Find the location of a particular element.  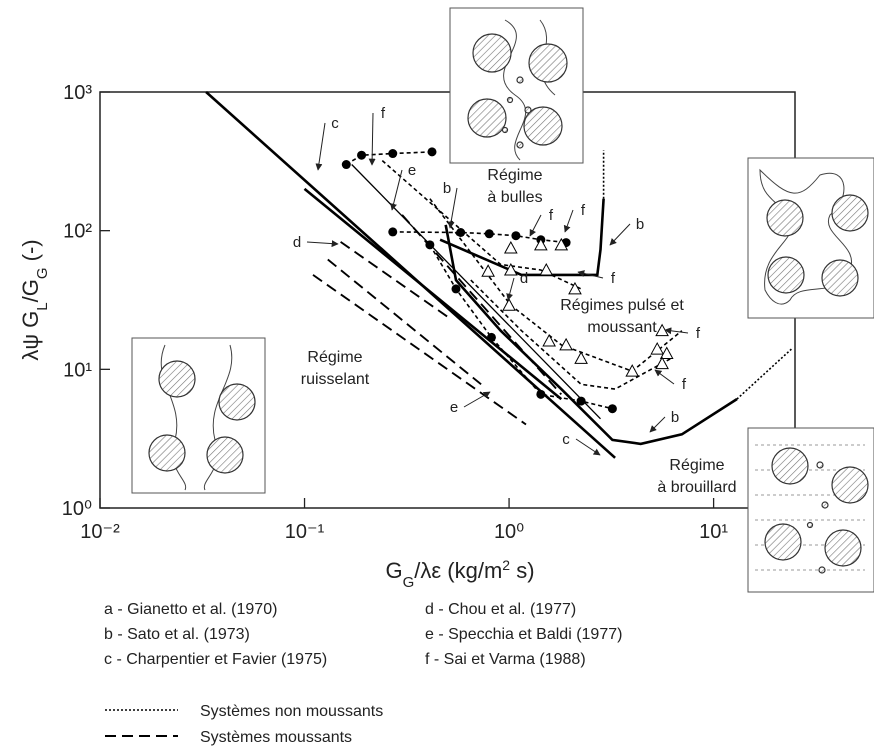

x-tick-label: 10⁻¹ is located at coordinates (305, 532).